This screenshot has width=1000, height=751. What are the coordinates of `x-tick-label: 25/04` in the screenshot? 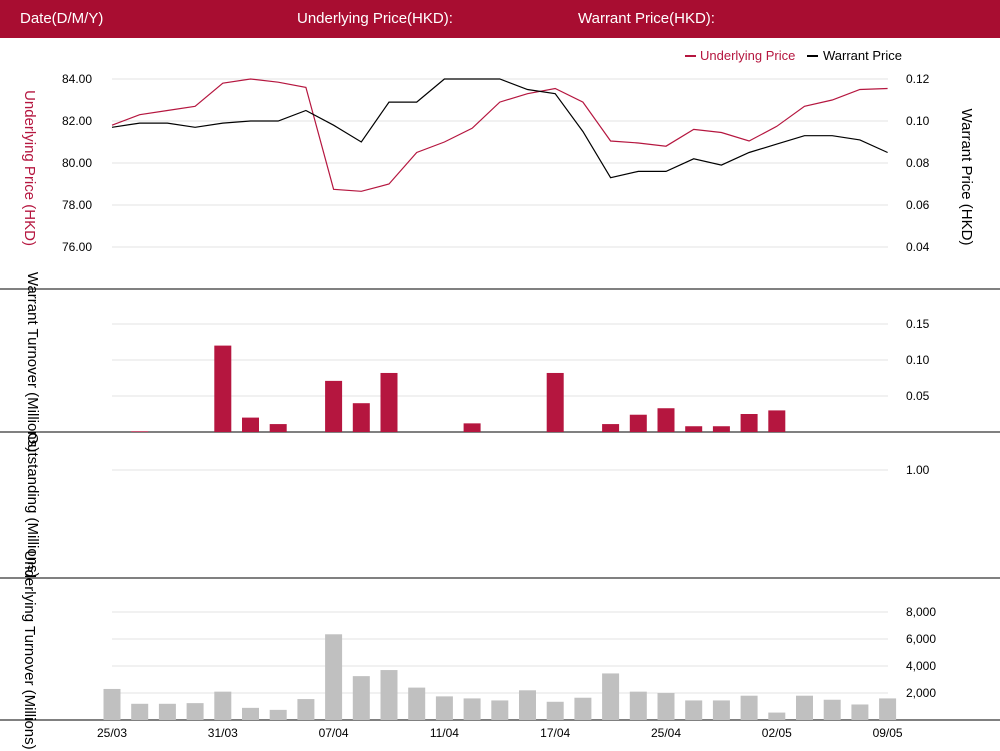 It's located at (666, 733).